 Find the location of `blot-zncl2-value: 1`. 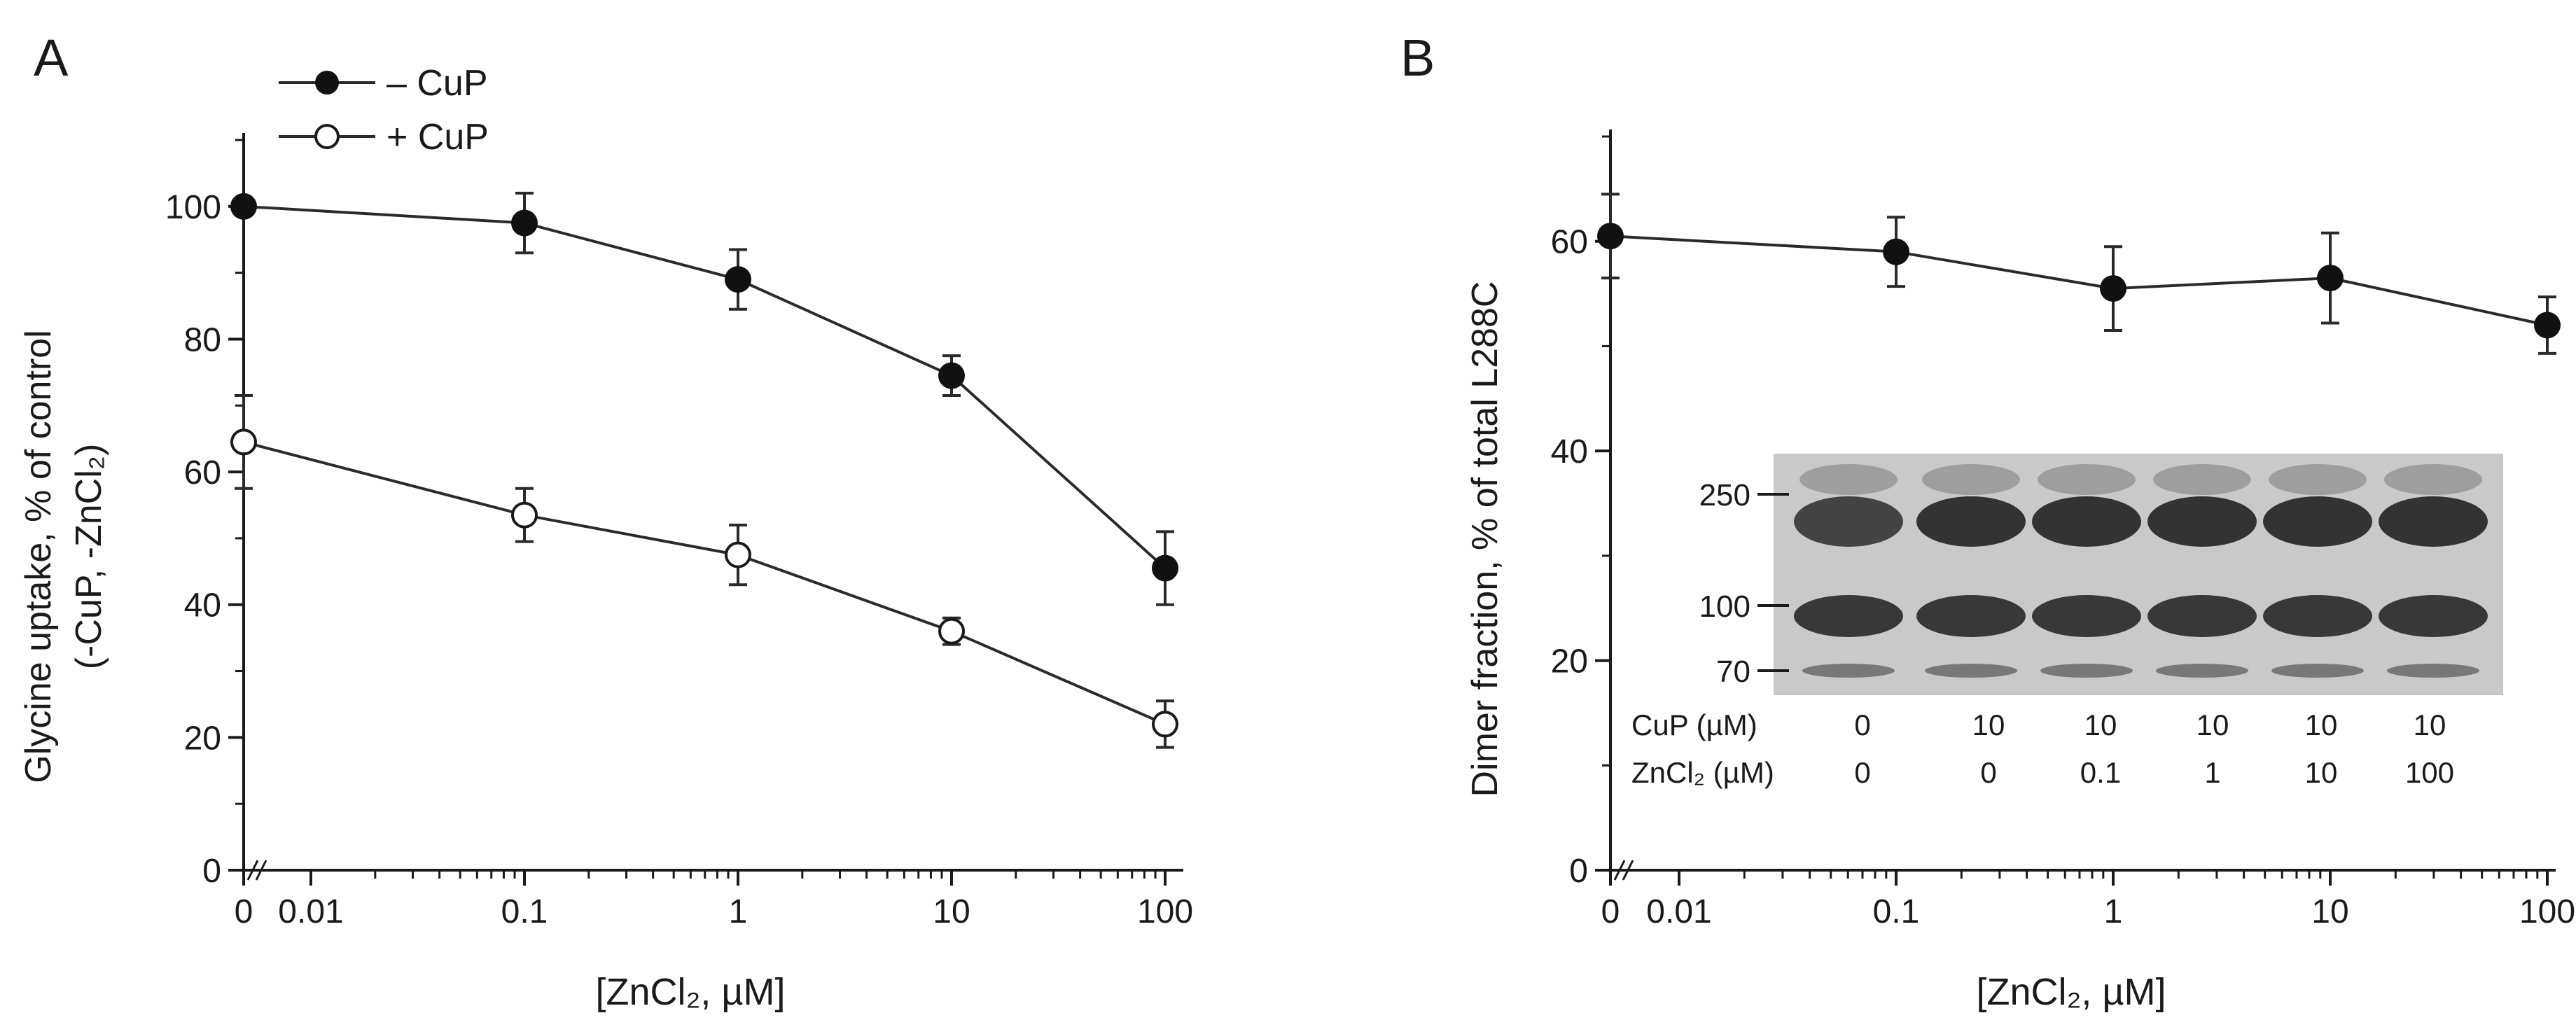

blot-zncl2-value: 1 is located at coordinates (2212, 773).